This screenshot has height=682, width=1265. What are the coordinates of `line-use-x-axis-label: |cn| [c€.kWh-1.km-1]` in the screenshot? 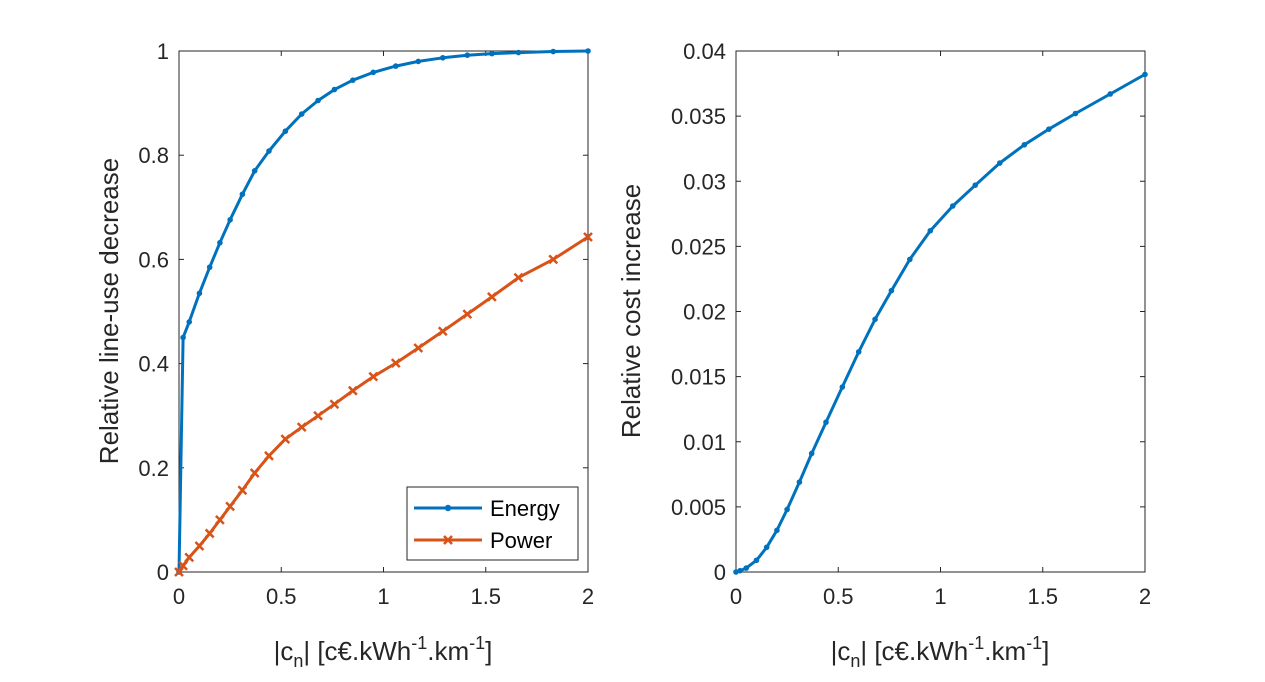 It's located at (383, 652).